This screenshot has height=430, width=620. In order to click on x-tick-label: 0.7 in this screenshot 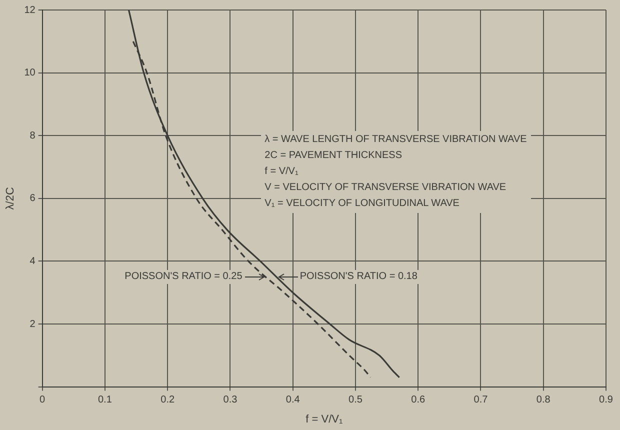, I will do `click(481, 400)`.